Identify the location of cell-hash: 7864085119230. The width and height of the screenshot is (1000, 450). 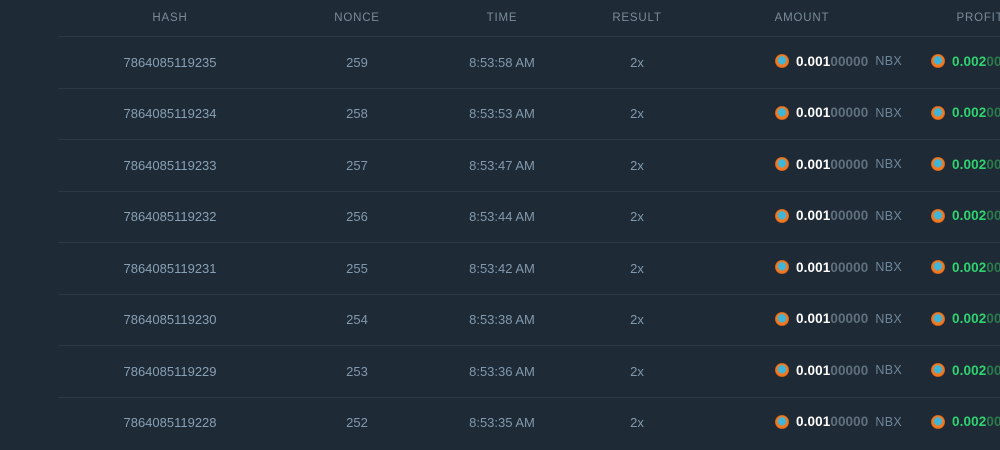
(170, 319).